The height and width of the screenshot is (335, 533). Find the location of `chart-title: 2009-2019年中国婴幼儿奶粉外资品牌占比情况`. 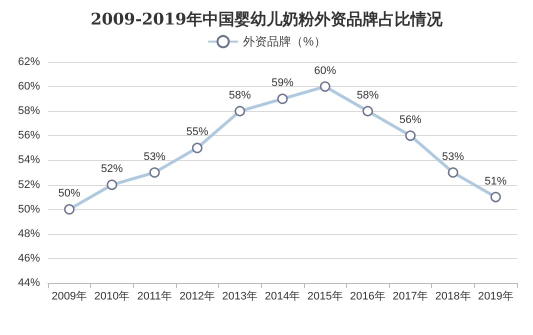

chart-title: 2009-2019年中国婴幼儿奶粉外资品牌占比情况 is located at coordinates (267, 19).